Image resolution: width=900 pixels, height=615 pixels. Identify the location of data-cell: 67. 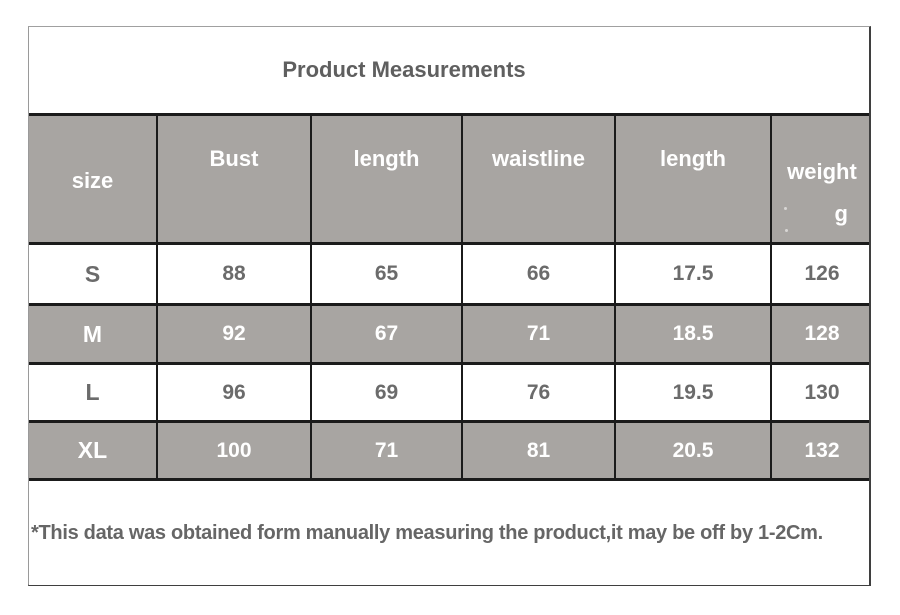
(387, 334).